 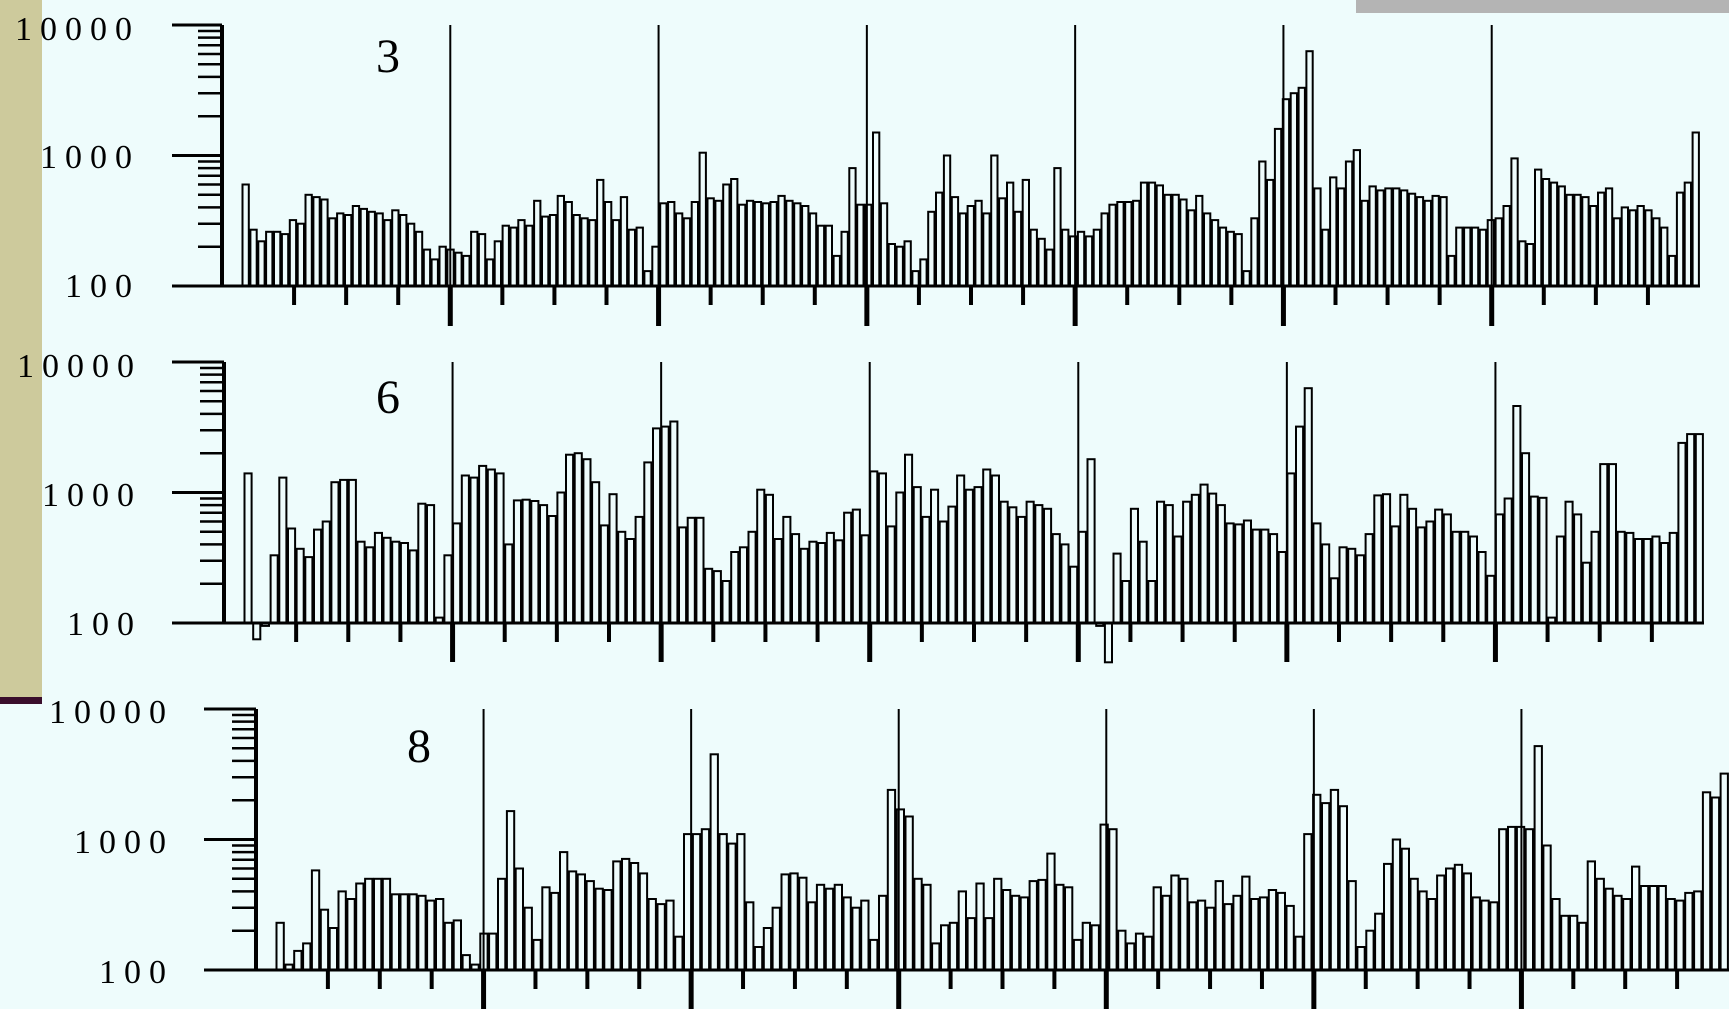 What do you see at coordinates (419, 746) in the screenshot?
I see `panel-label-8: 8` at bounding box center [419, 746].